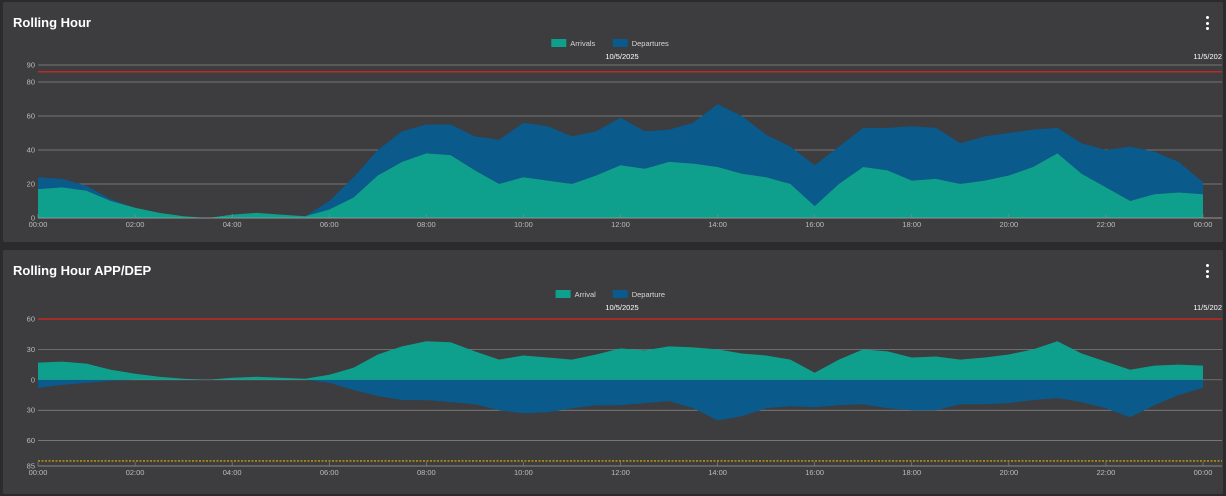 The width and height of the screenshot is (1226, 496). I want to click on panel-title: Rolling Hour APP/DEP, so click(82, 270).